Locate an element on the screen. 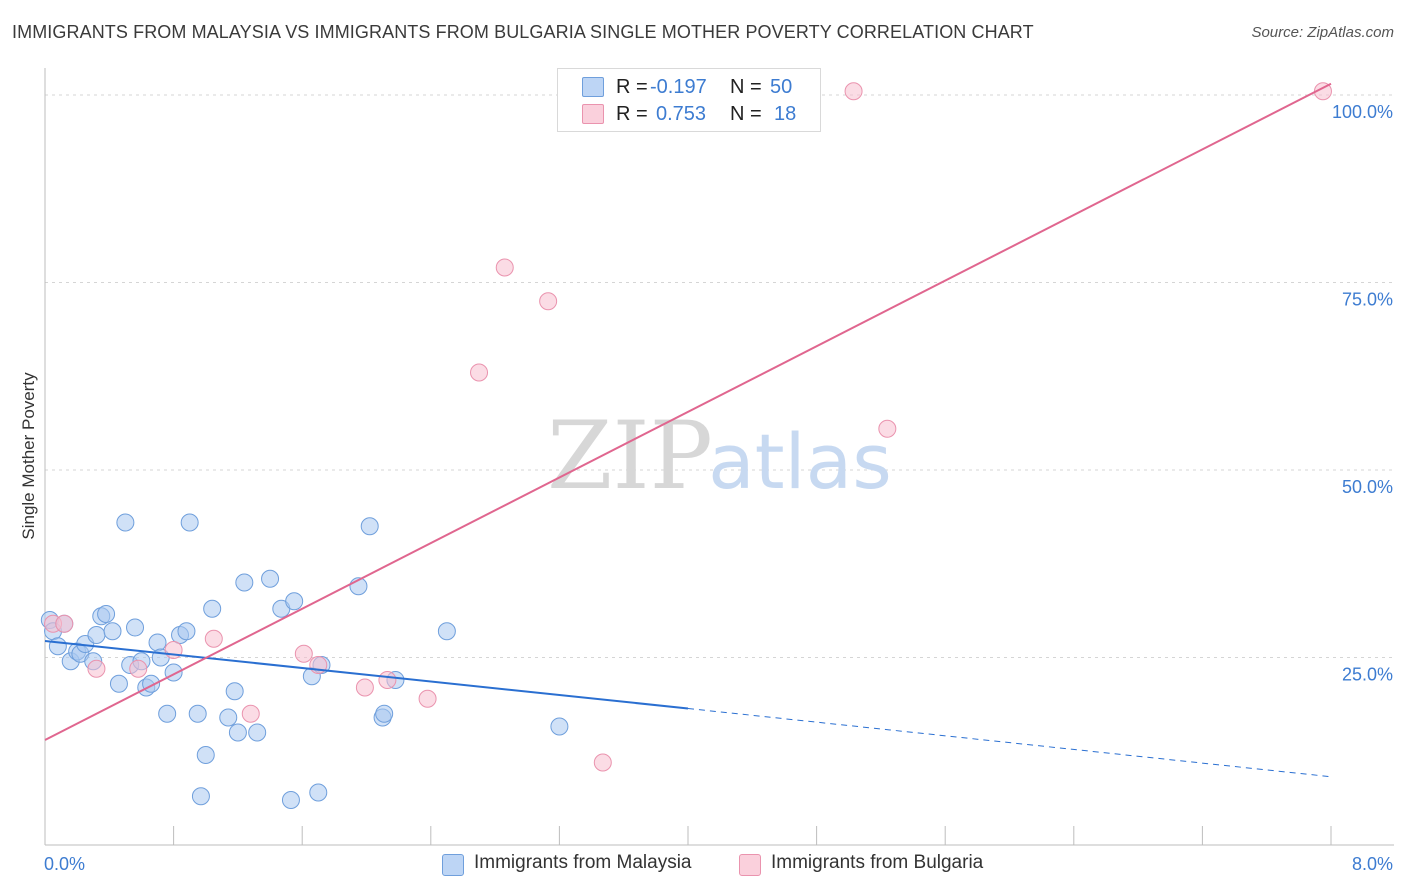 The image size is (1406, 892). legend-n-value: 50 is located at coordinates (781, 86).